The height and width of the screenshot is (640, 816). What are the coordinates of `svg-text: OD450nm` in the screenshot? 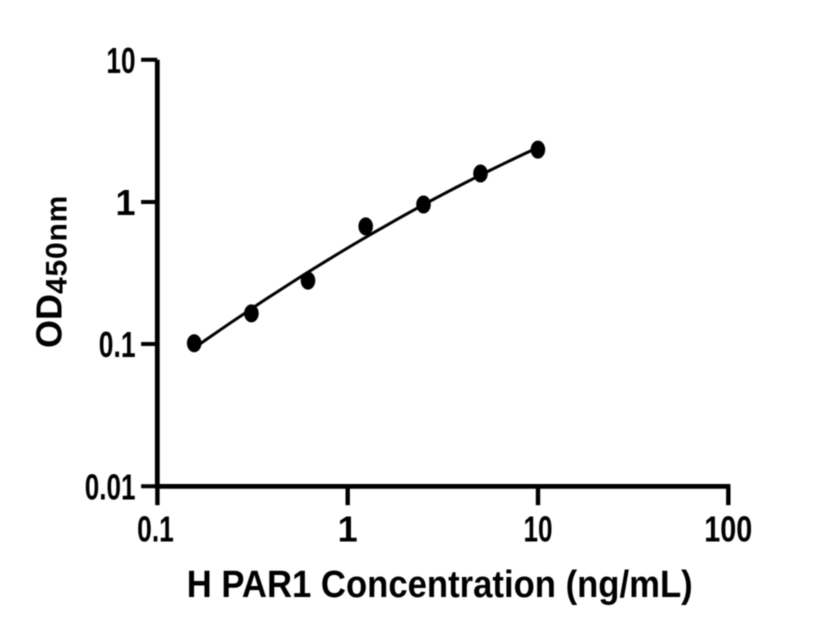 It's located at (51, 271).